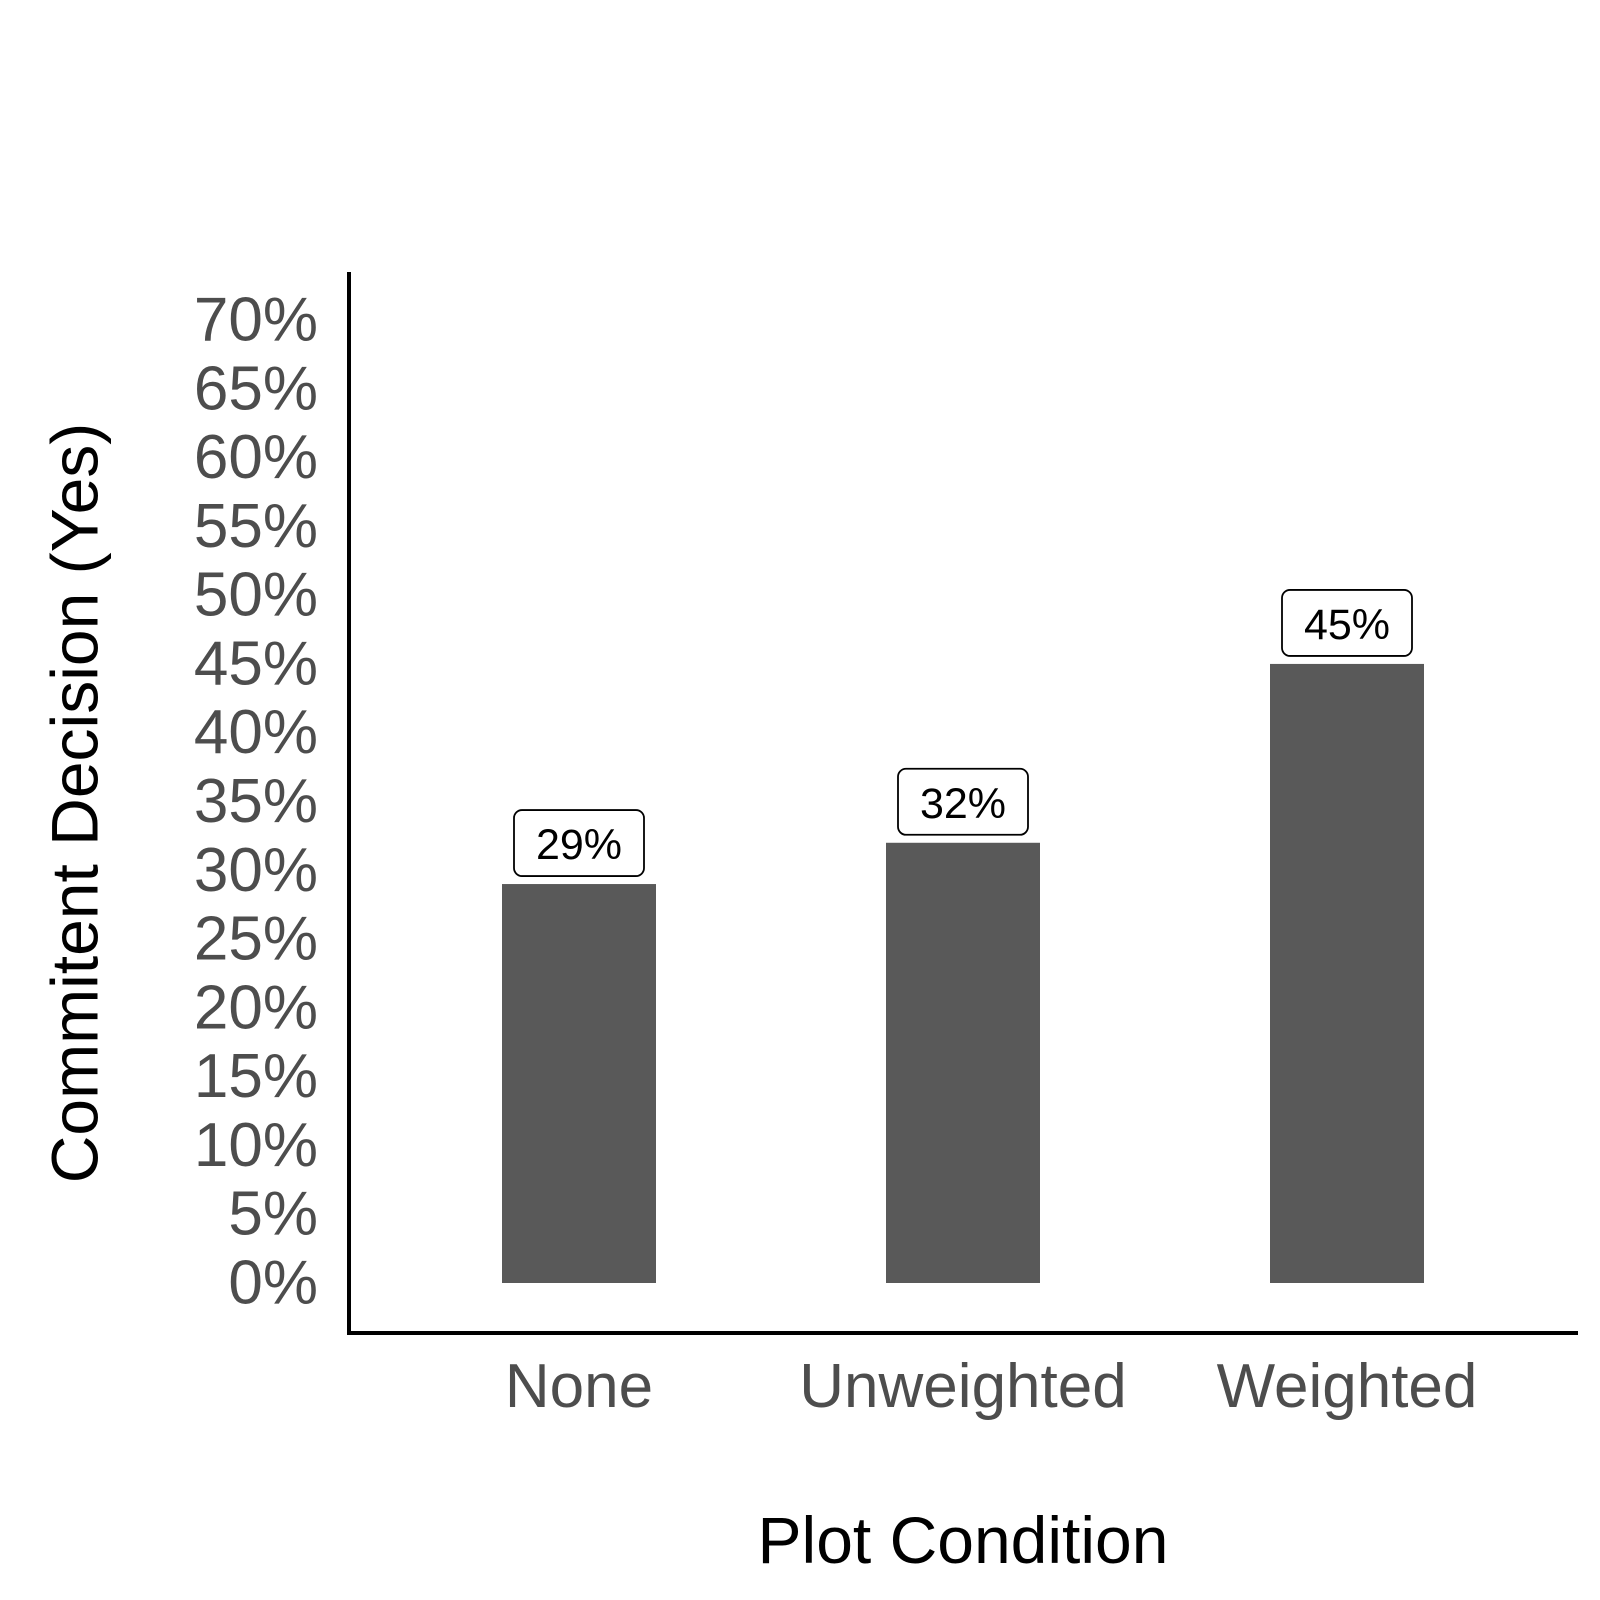 The width and height of the screenshot is (1600, 1600). What do you see at coordinates (74, 803) in the screenshot?
I see `y-axis-title: Commitent Decision (Yes)` at bounding box center [74, 803].